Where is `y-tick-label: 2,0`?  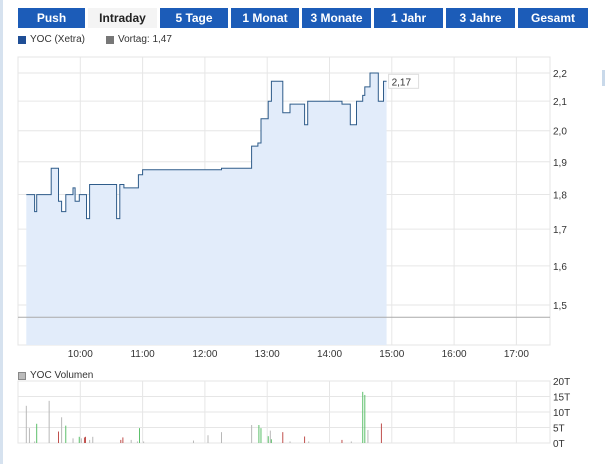
y-tick-label: 2,0 is located at coordinates (560, 132).